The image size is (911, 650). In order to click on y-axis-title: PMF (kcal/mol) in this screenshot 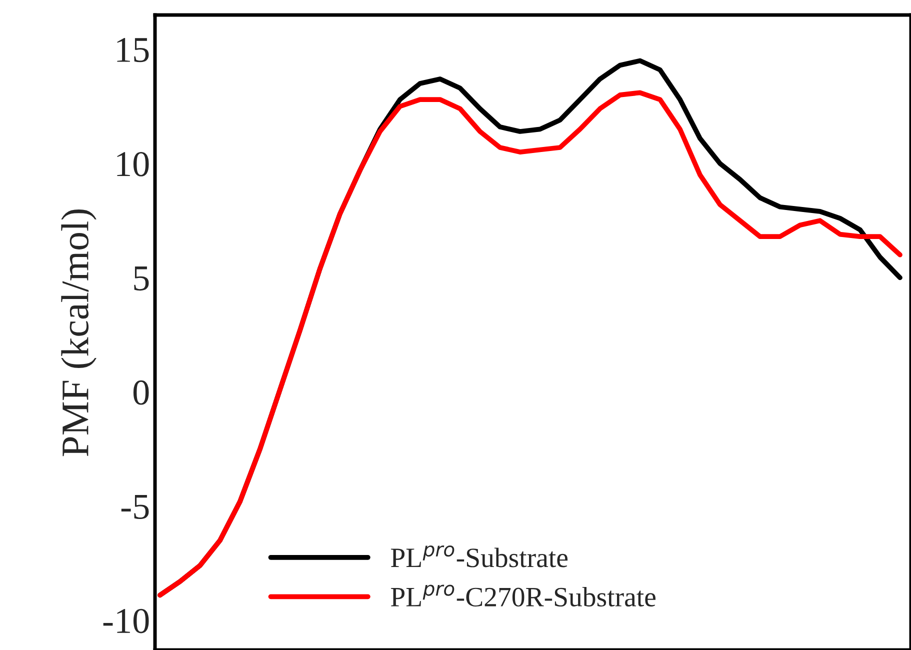, I will do `click(78, 332)`.